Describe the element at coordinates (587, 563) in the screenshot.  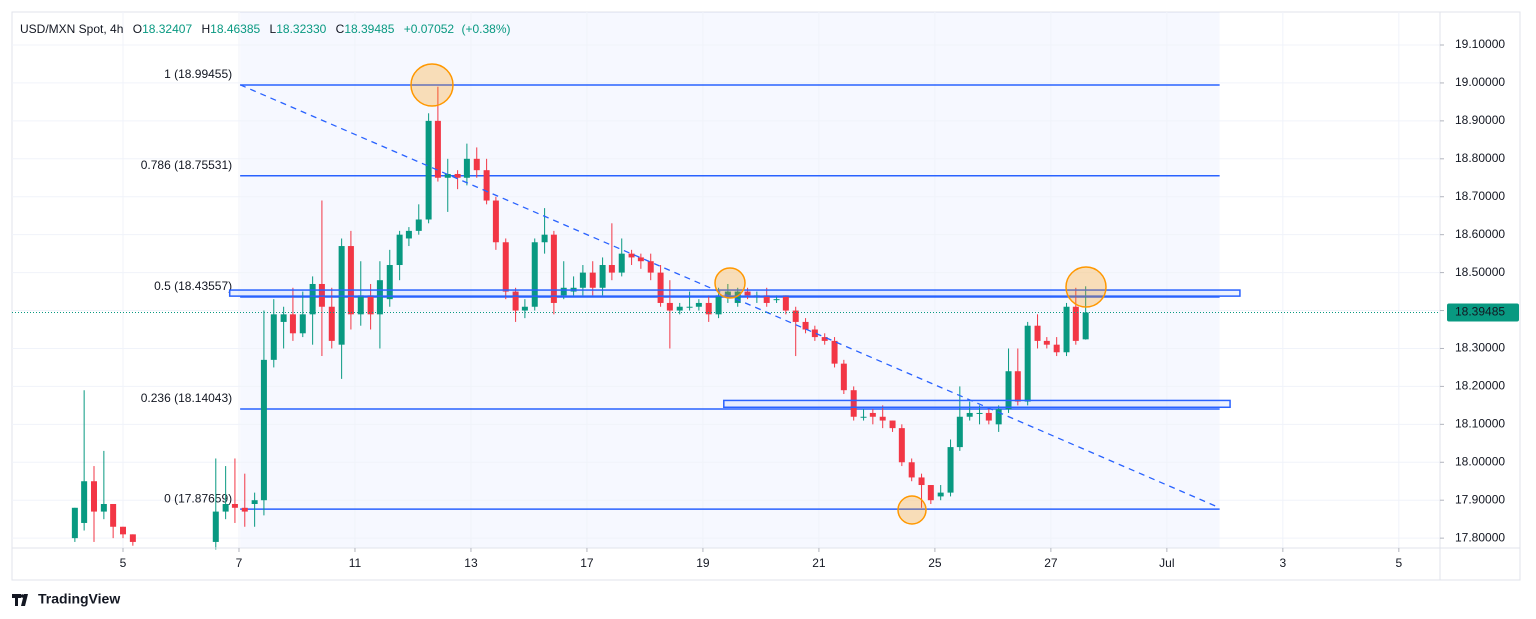
I see `x-tick-label: 17` at that location.